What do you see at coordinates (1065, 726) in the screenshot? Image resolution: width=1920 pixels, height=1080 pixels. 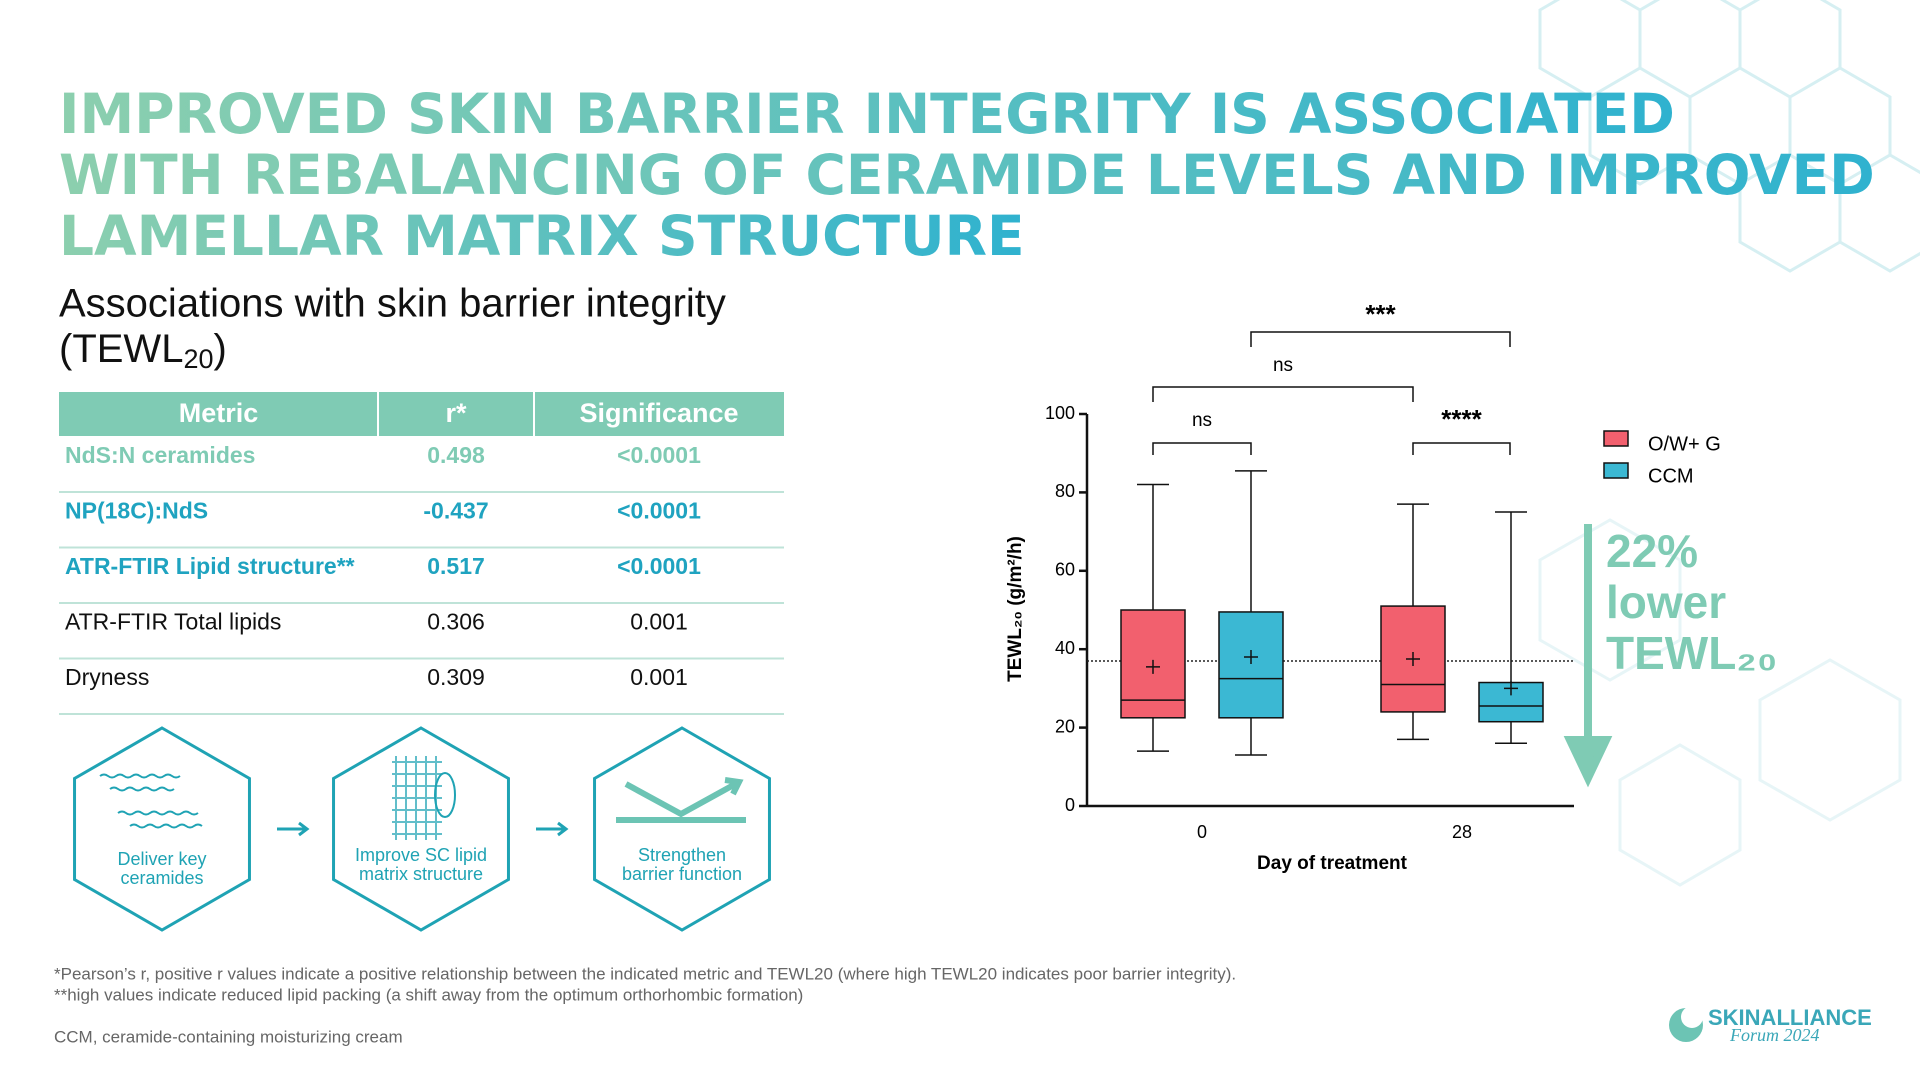 I see `y-tick-label: 20` at bounding box center [1065, 726].